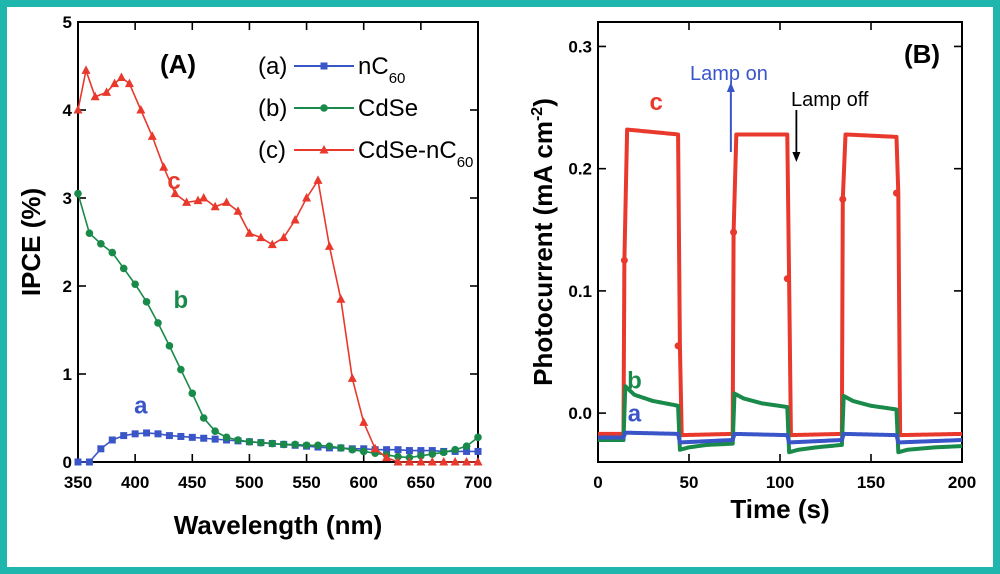  Describe the element at coordinates (135, 482) in the screenshot. I see `a-x-tick-label: 400` at that location.